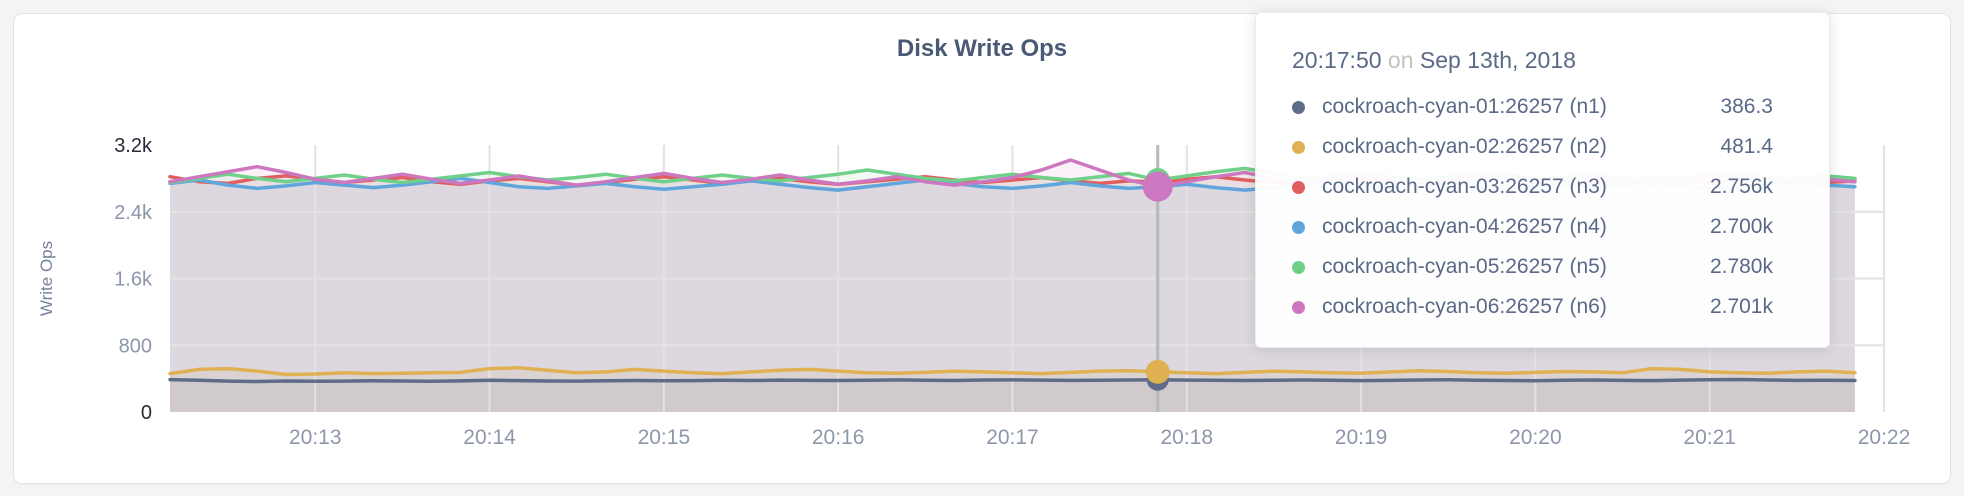 This screenshot has width=1964, height=496. Describe the element at coordinates (1741, 186) in the screenshot. I see `series-value: 2.756k` at that location.